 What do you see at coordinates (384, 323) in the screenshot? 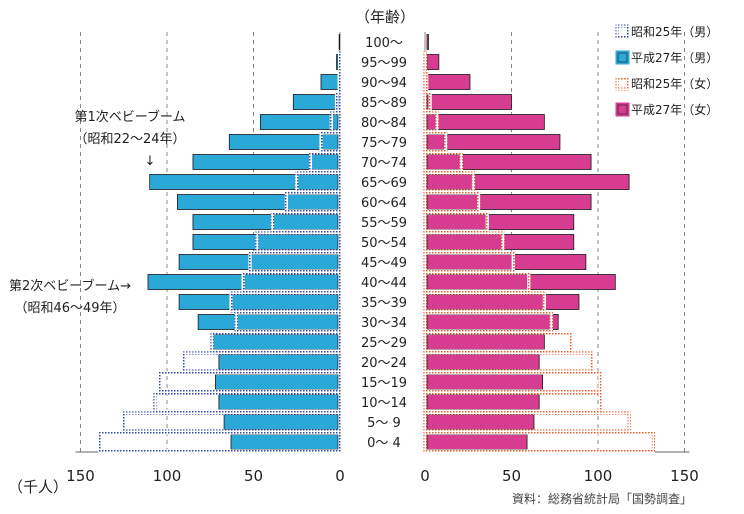
I see `age-label: 30〜34` at bounding box center [384, 323].